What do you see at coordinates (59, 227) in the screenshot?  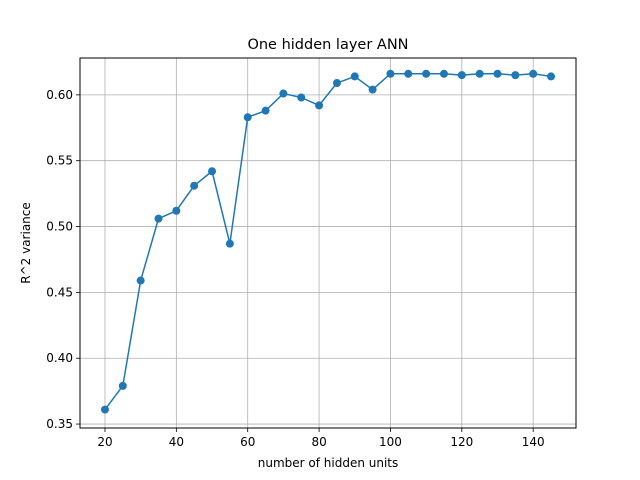 I see `y-tick-label: 0.50` at bounding box center [59, 227].